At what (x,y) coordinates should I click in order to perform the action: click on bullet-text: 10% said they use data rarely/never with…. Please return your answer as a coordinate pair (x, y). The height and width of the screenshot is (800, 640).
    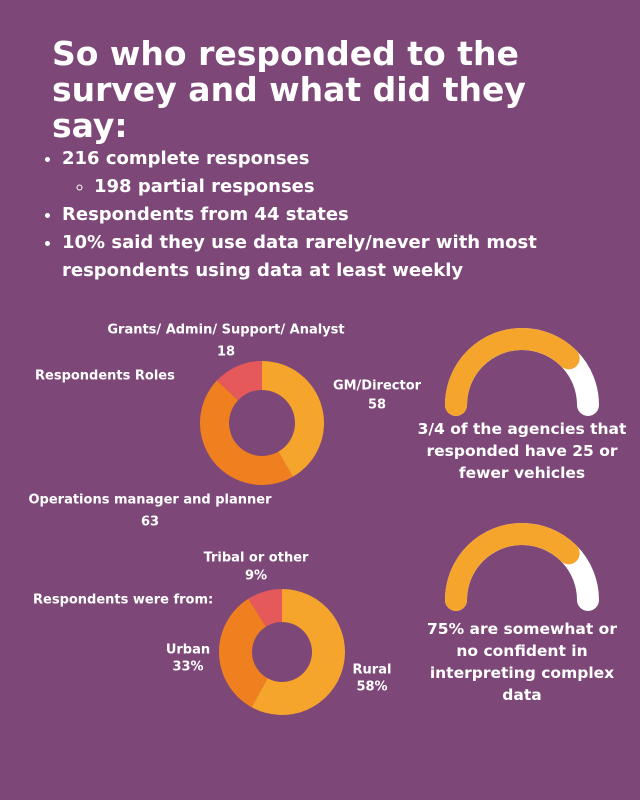
    Looking at the image, I should click on (299, 256).